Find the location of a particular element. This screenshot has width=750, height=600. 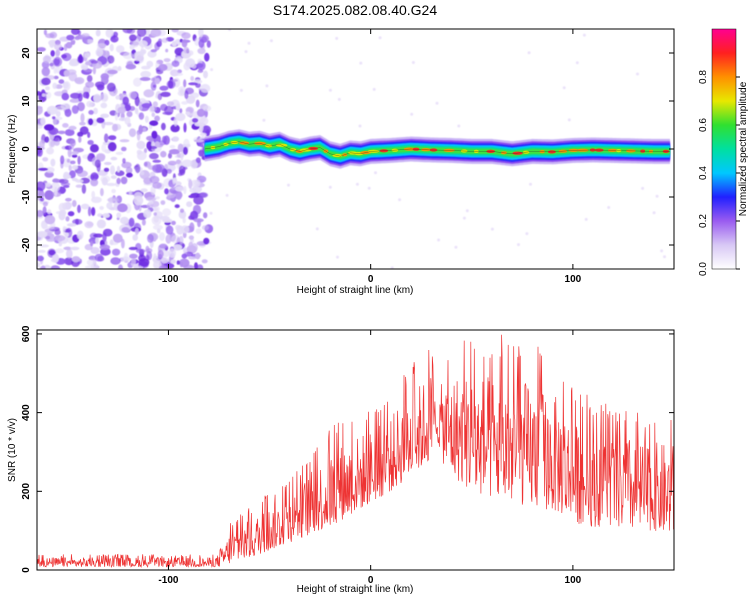

colorbar-label: Normalized spectral amplitude is located at coordinates (743, 148).